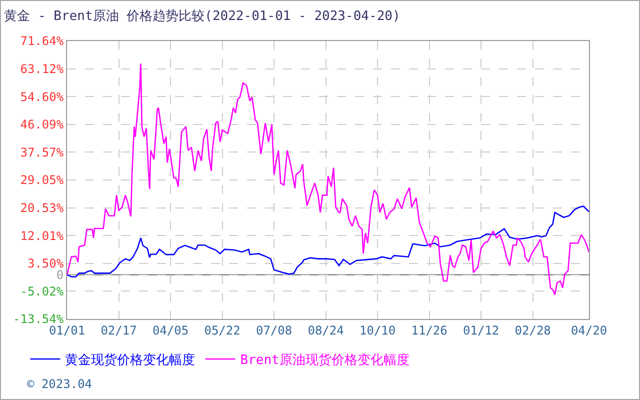 This screenshot has width=640, height=400. I want to click on x-tick-label: 04/20, so click(589, 330).